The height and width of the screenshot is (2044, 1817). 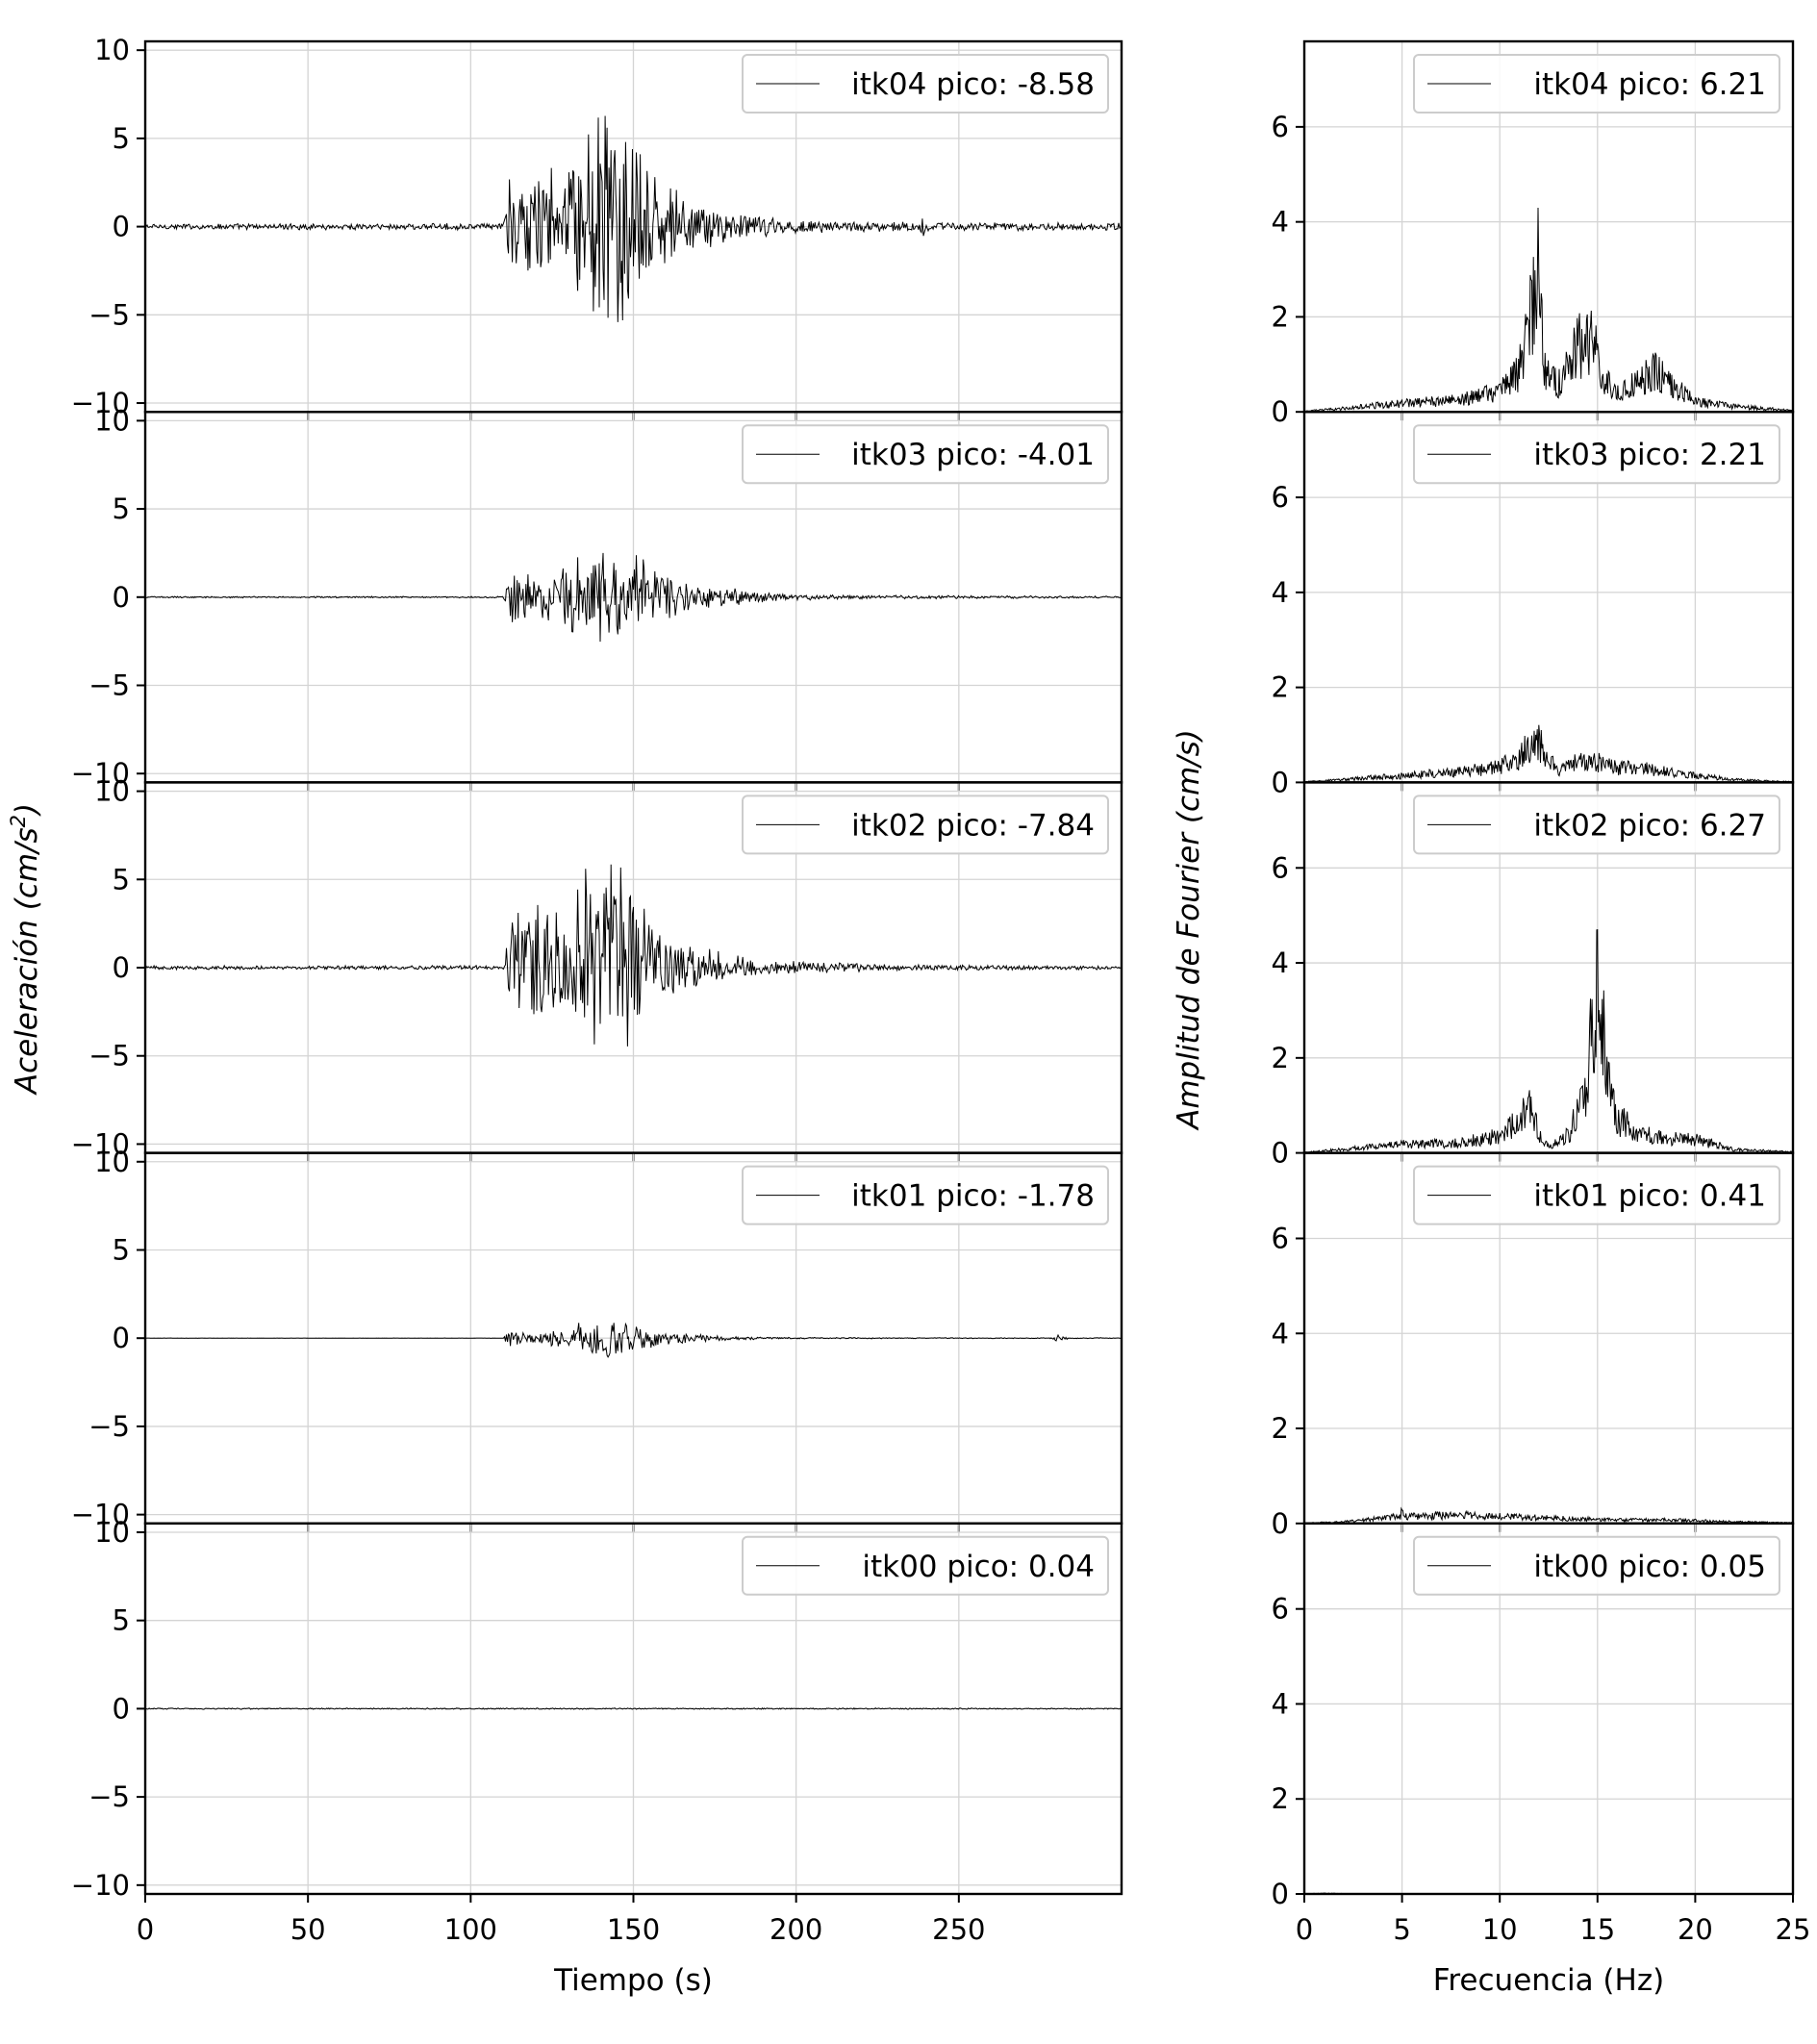 What do you see at coordinates (1549, 1709) in the screenshot?
I see `axes-frame` at bounding box center [1549, 1709].